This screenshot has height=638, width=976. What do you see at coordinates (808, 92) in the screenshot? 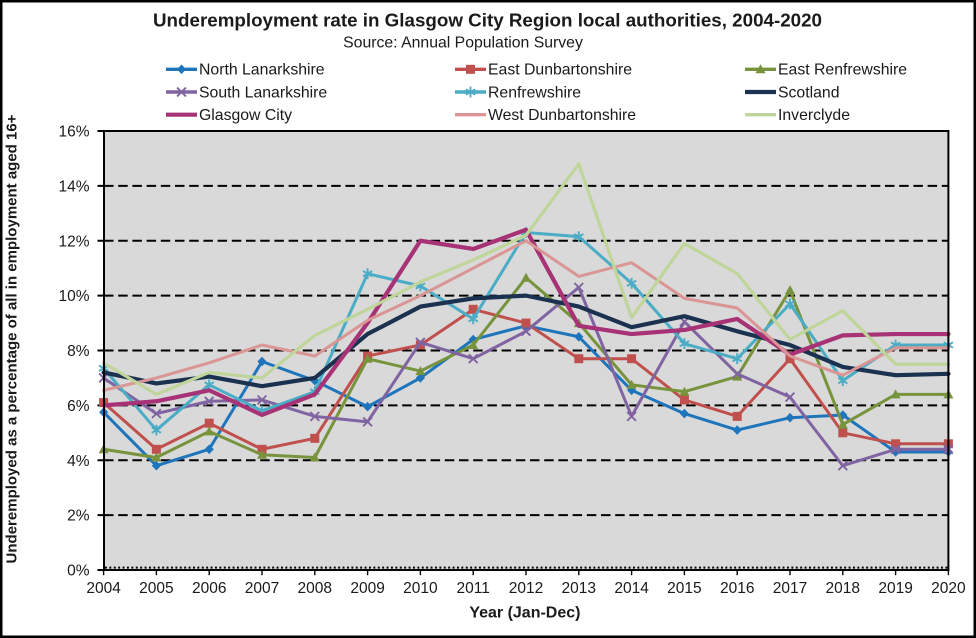
I see `svg-text: Scotland` at bounding box center [808, 92].